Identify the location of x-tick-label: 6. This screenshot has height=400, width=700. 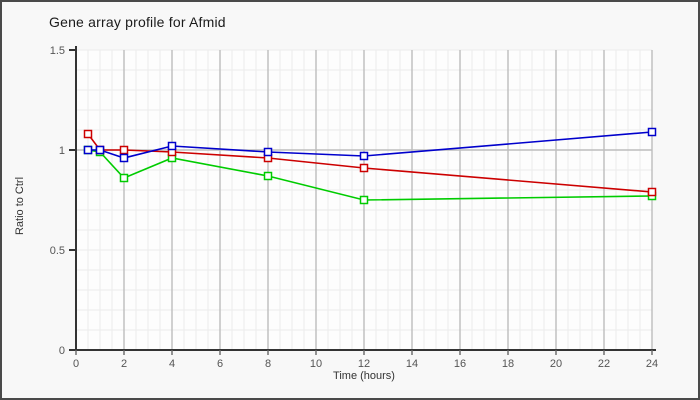
(220, 364).